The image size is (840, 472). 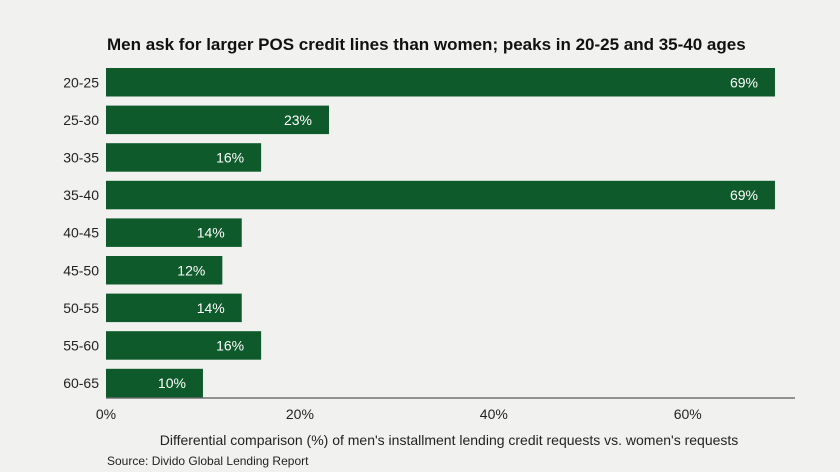 What do you see at coordinates (172, 383) in the screenshot?
I see `bar-value-label: 10%` at bounding box center [172, 383].